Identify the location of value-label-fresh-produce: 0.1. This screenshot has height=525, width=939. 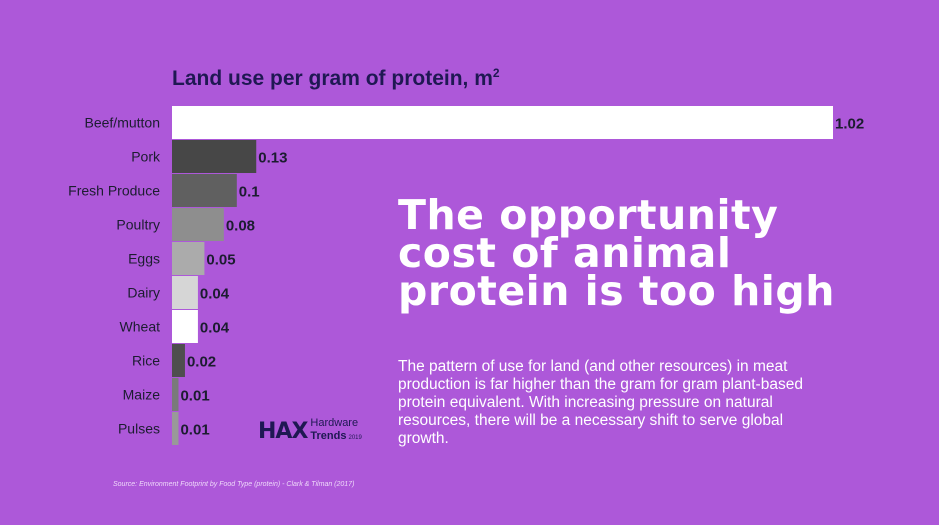
(249, 192).